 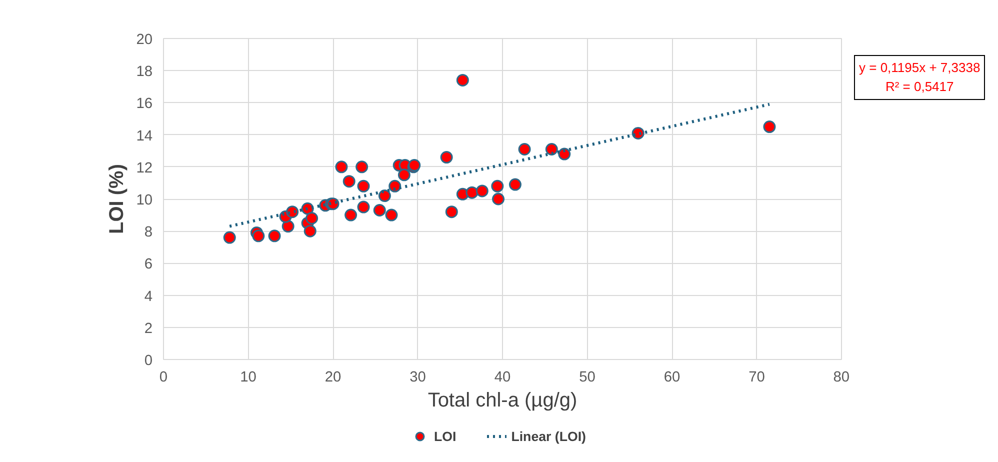 I want to click on y-tick-label: 4, so click(x=148, y=296).